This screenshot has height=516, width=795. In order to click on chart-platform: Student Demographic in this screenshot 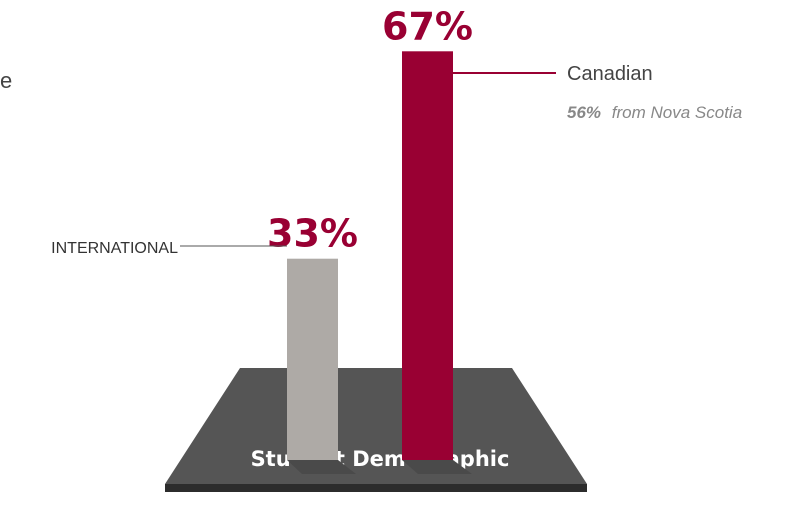, I will do `click(376, 430)`.